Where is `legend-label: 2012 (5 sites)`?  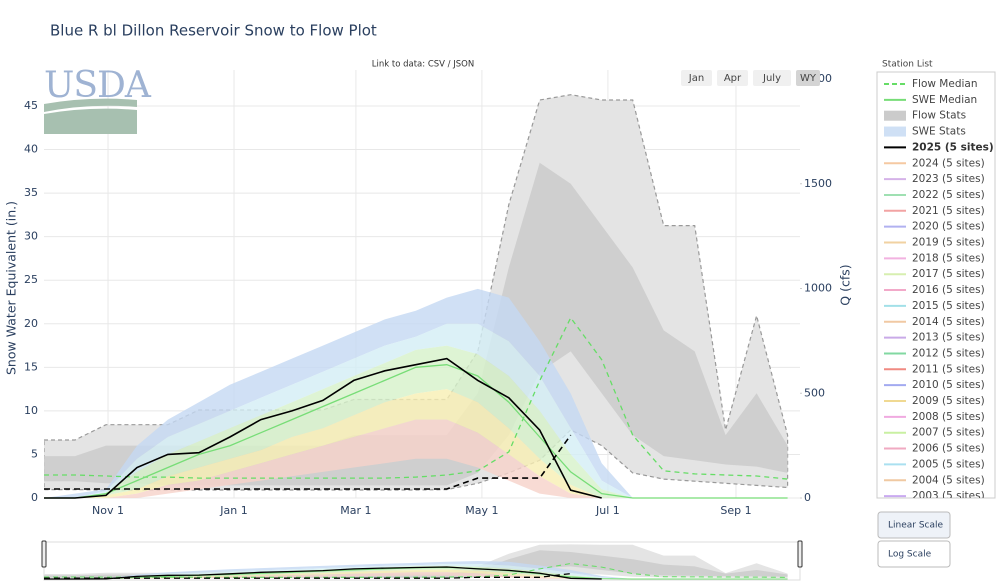
legend-label: 2012 (5 sites) is located at coordinates (948, 353).